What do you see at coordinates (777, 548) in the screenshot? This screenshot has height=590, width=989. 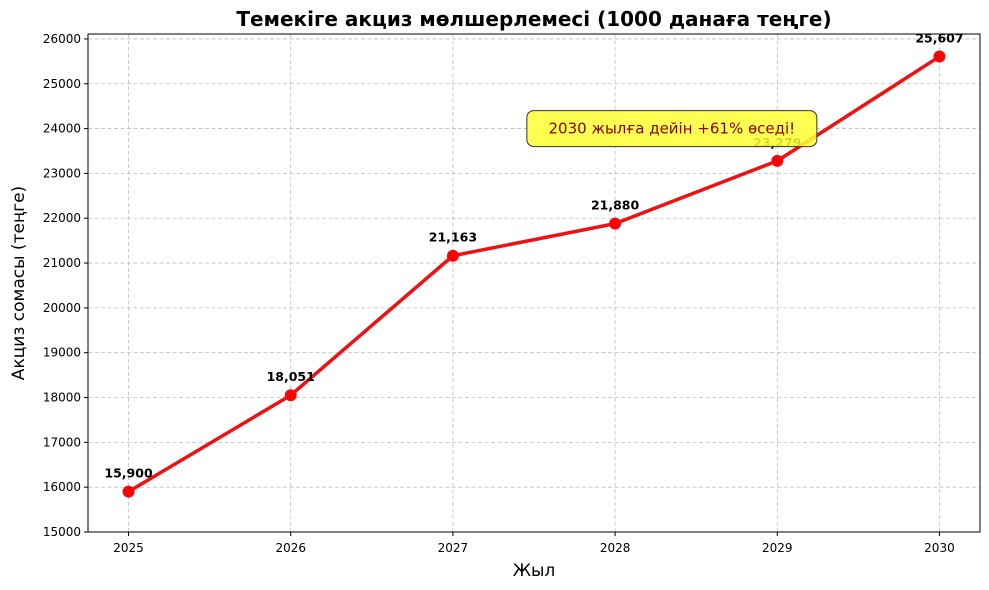 I see `x-tick-label: 2029` at bounding box center [777, 548].